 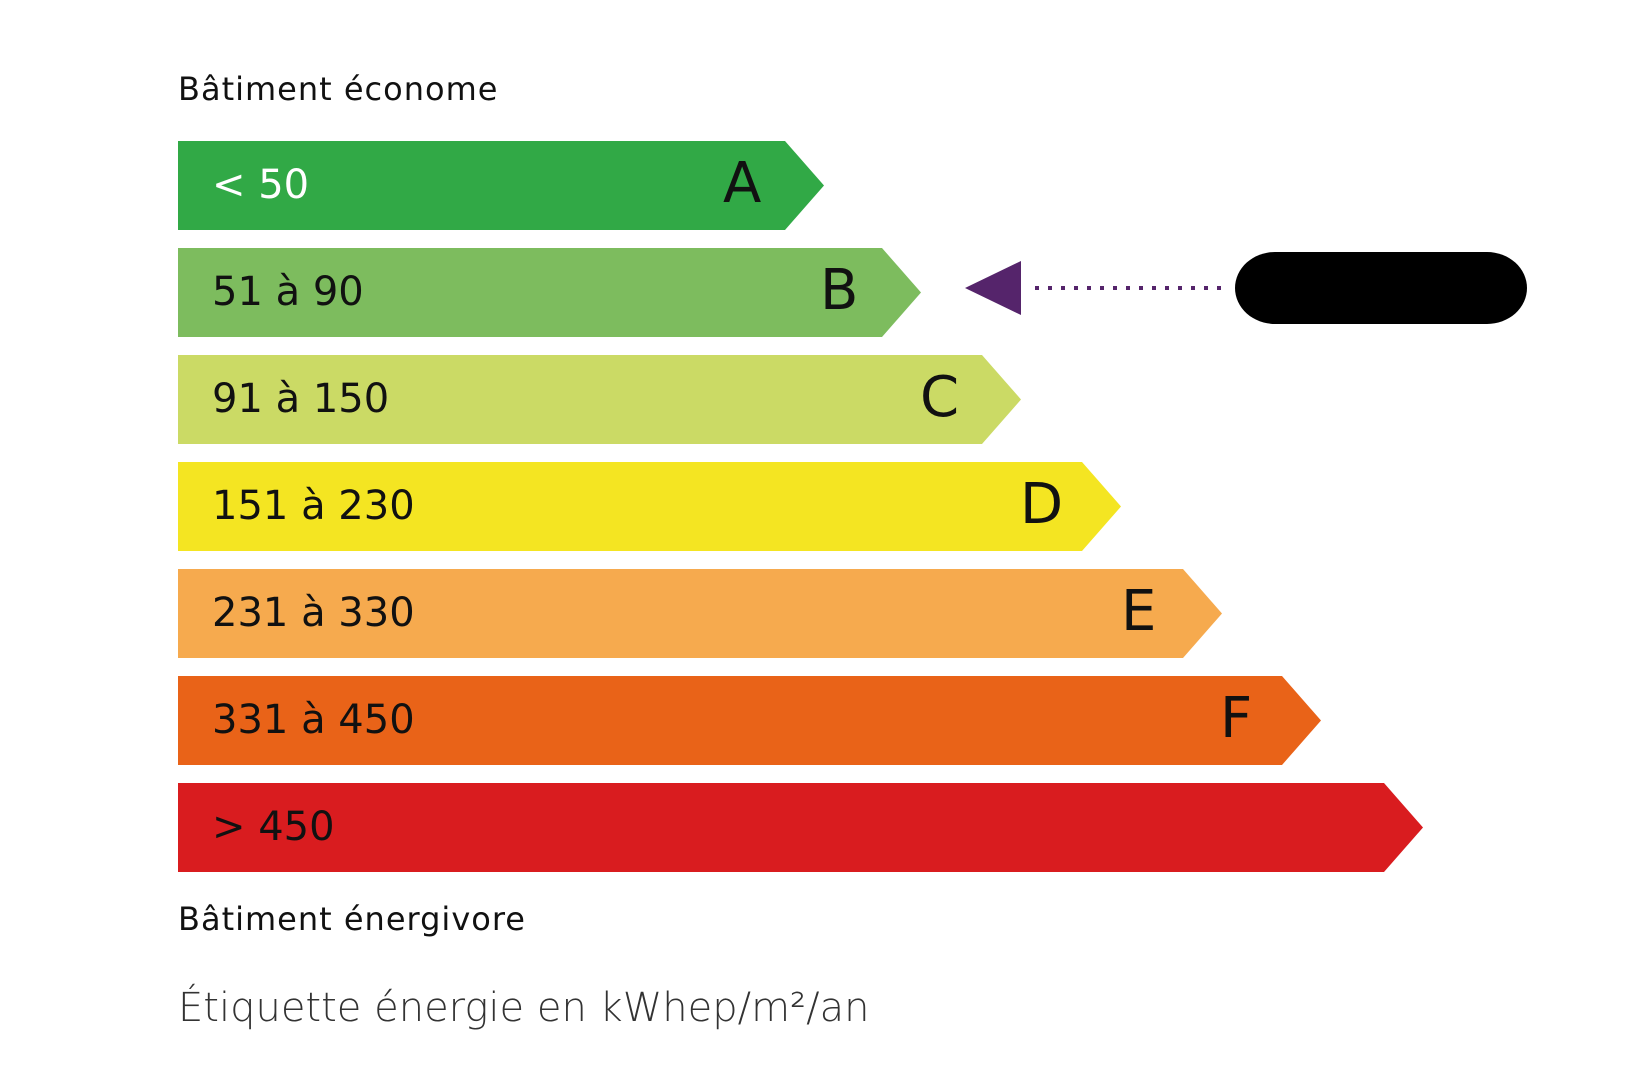 I want to click on redacted-value, so click(x=1381, y=288).